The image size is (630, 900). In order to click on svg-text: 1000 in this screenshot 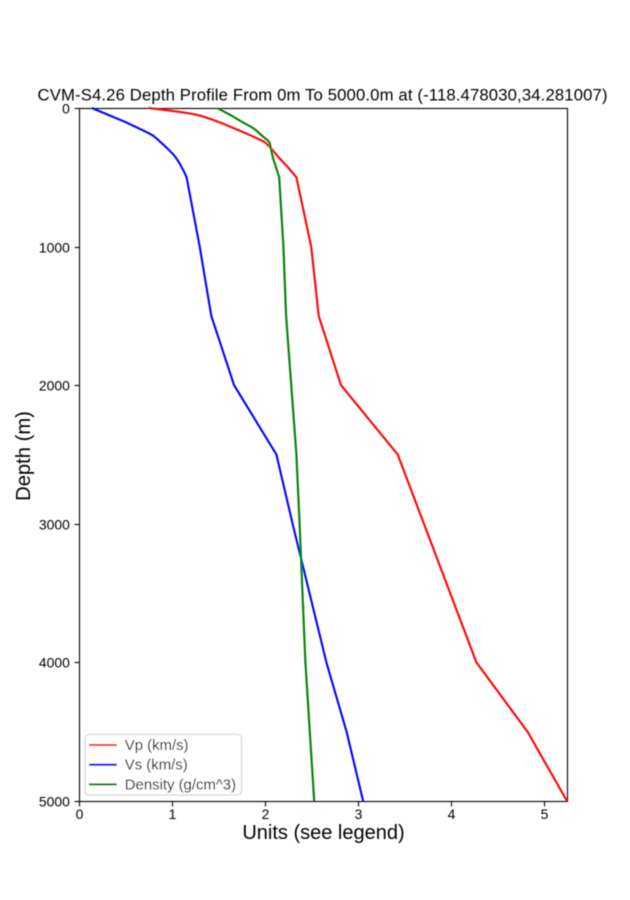, I will do `click(54, 247)`.